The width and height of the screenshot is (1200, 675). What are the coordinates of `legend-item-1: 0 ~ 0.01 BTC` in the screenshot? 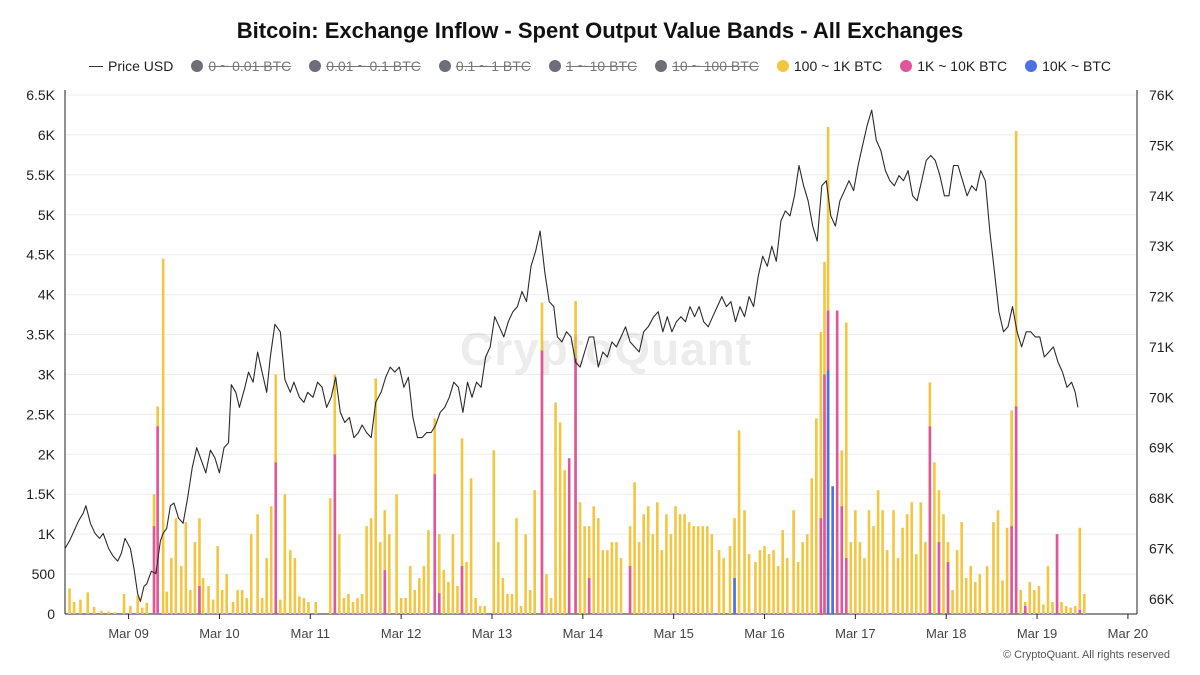 It's located at (241, 66).